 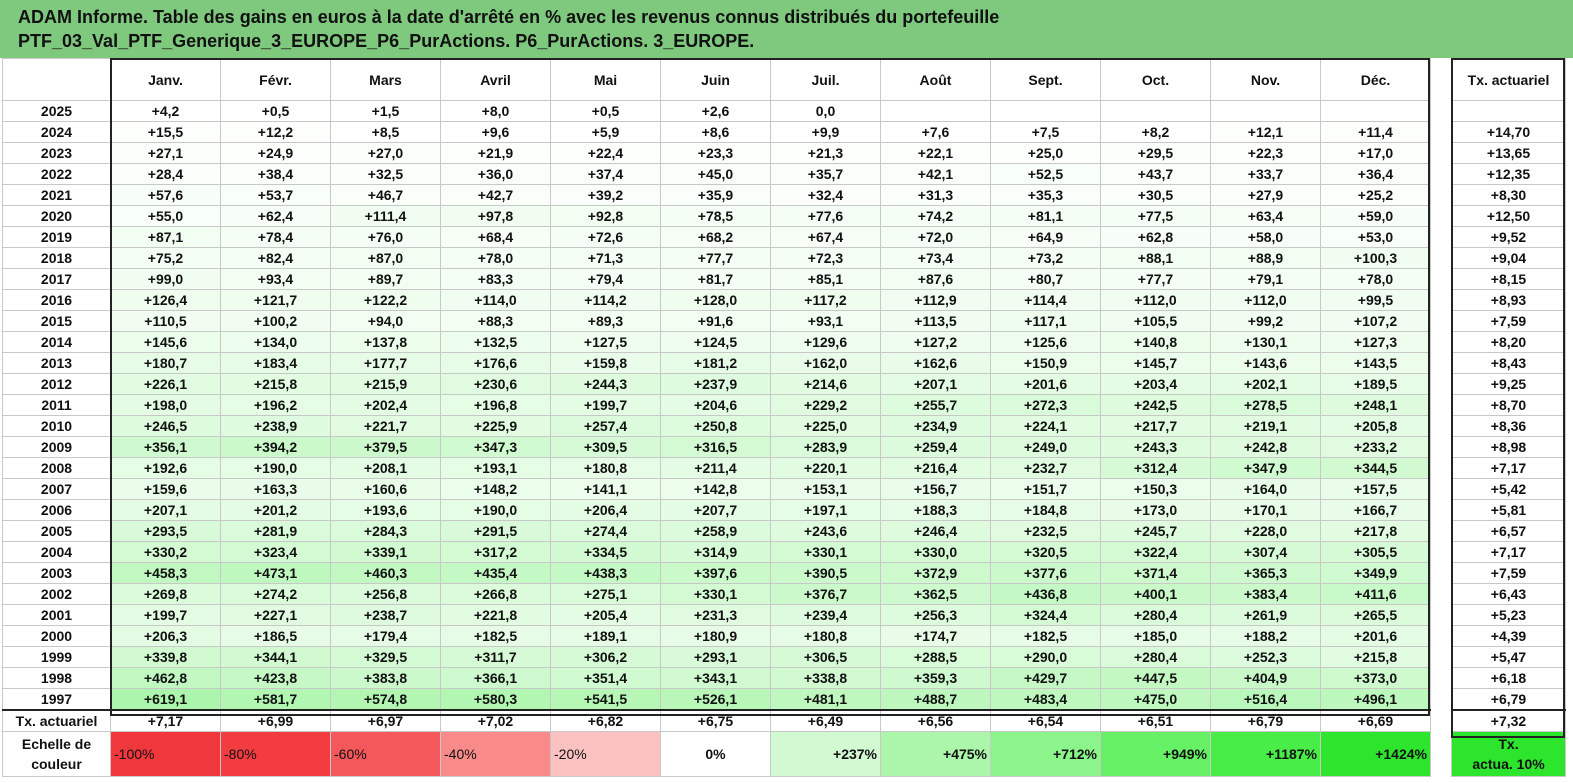 I want to click on gain-cell: +159,8, so click(x=605, y=363).